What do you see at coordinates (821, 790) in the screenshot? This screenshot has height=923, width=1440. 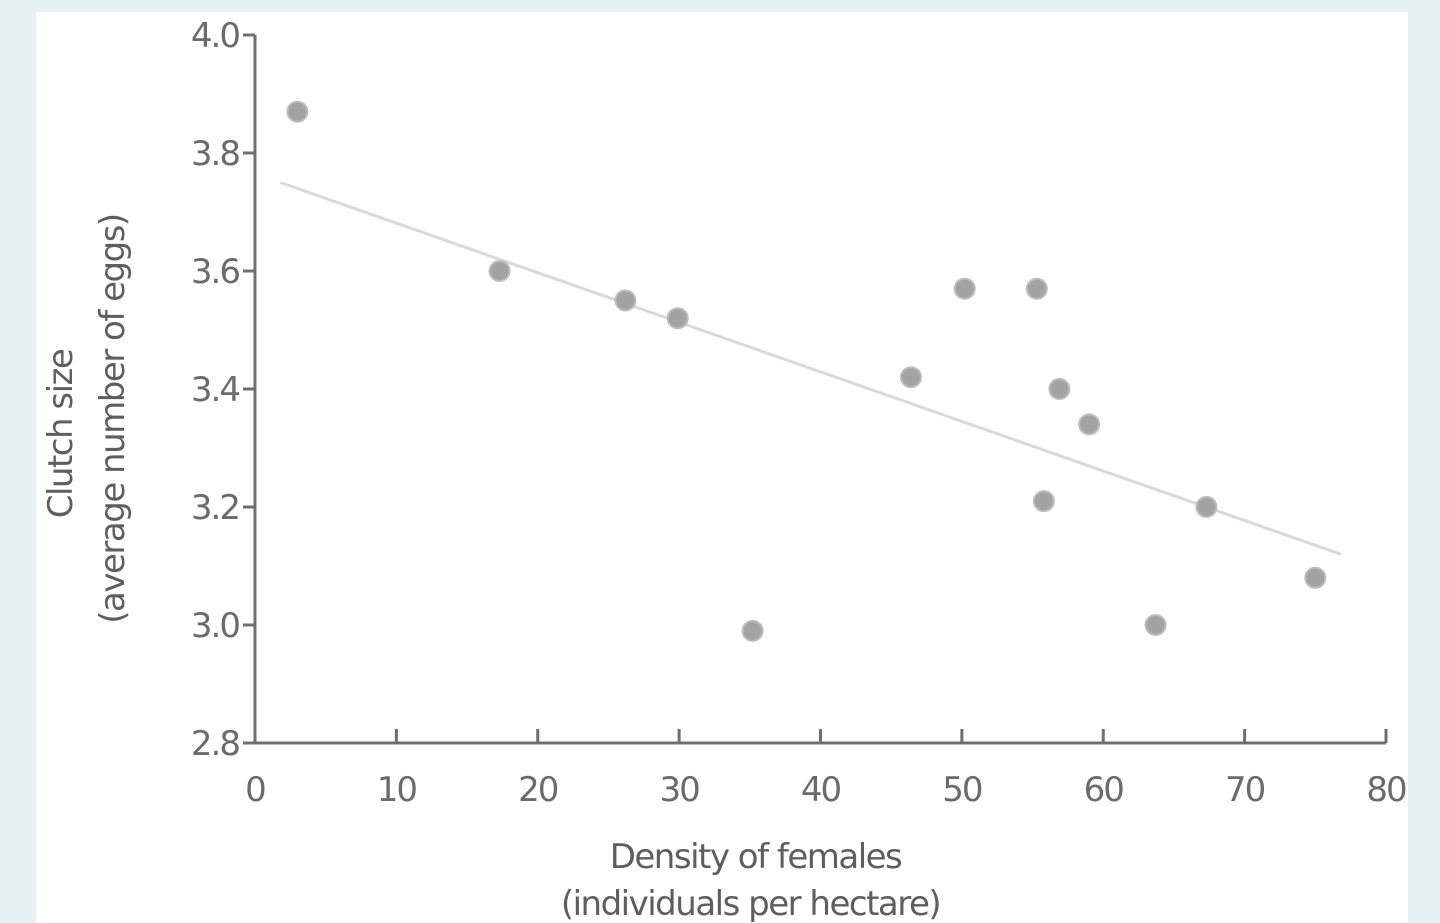 I see `x-tick-label: 40` at bounding box center [821, 790].